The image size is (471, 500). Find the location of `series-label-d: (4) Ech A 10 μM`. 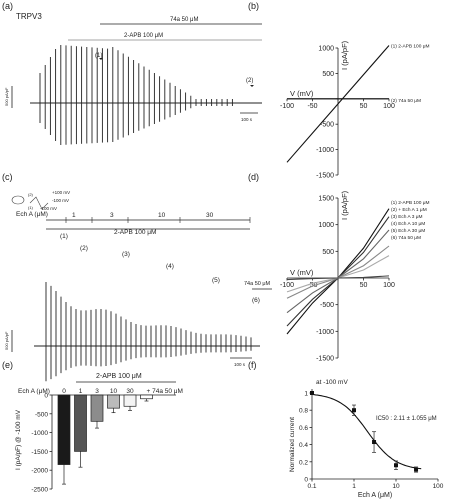

series-label-d: (4) Ech A 10 μM is located at coordinates (408, 224).